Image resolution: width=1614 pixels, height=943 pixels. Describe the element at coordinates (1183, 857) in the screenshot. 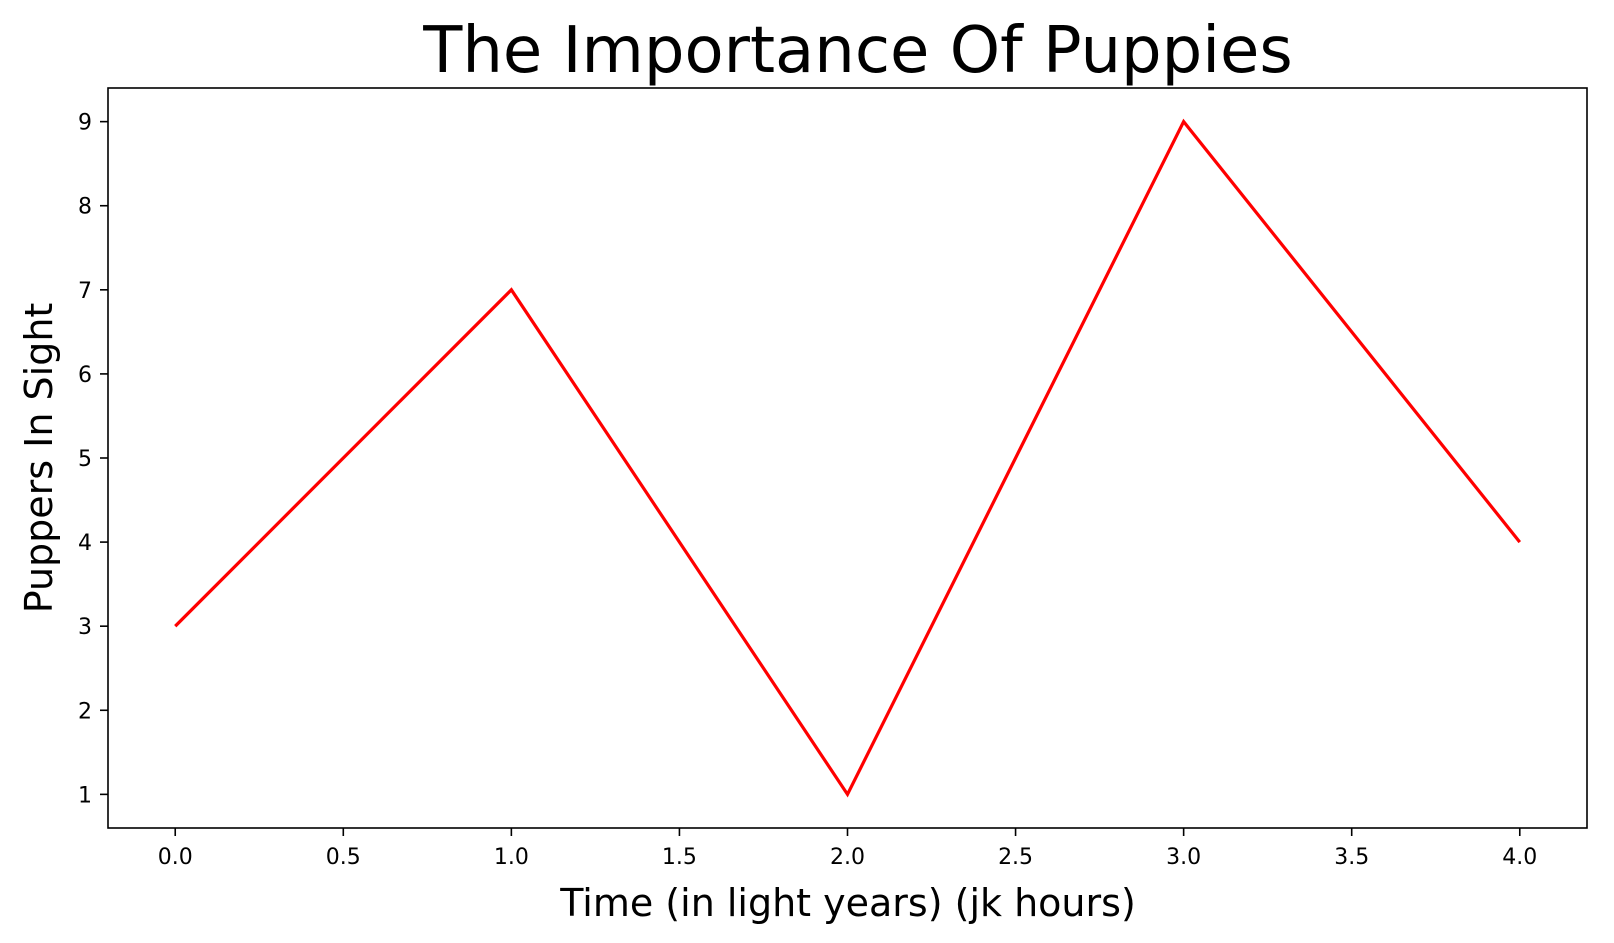

I see `x-tick-label: 3.0` at that location.